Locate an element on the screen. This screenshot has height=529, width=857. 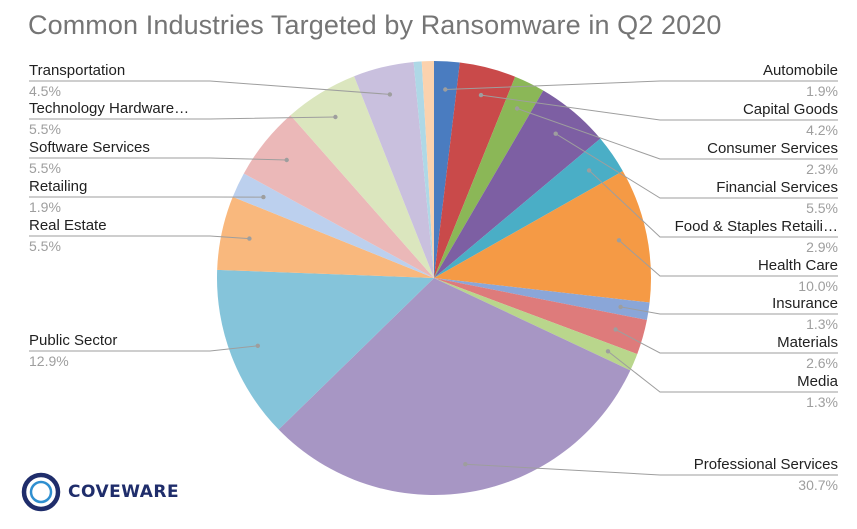
leader-line-financial-services is located at coordinates (696, 166).